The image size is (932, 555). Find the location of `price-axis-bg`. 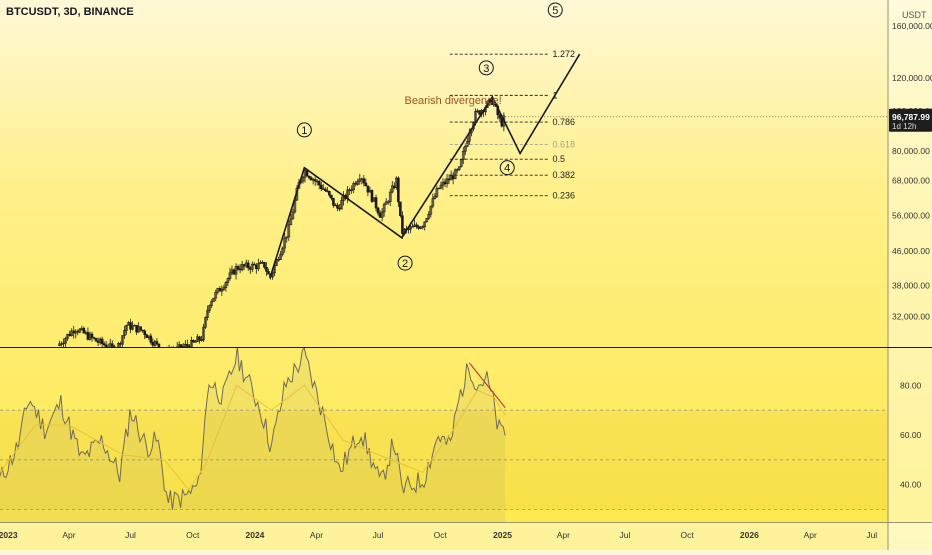

price-axis-bg is located at coordinates (910, 275).